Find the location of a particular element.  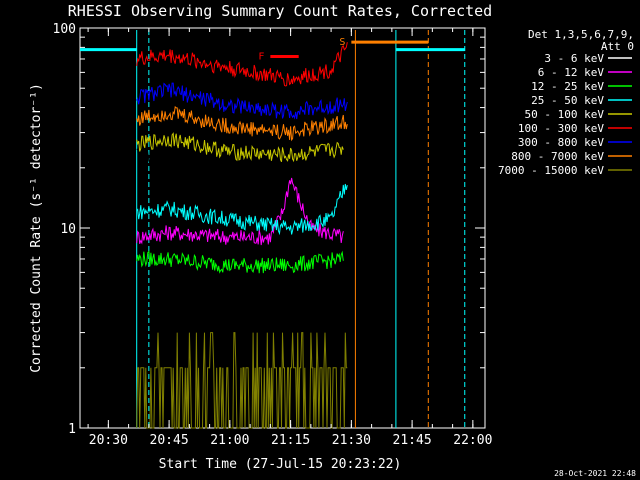

series-50-100keV is located at coordinates (240, 147).